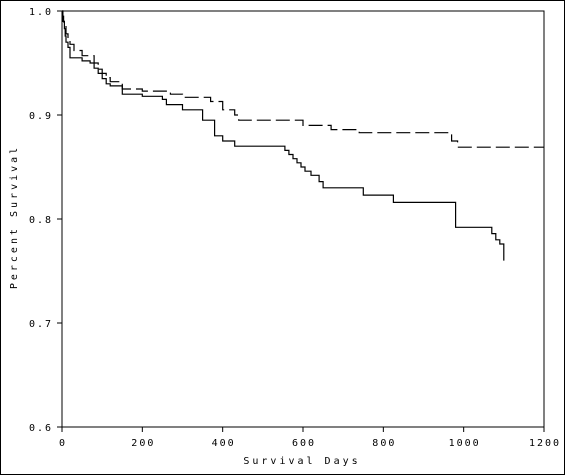 The image size is (565, 475). What do you see at coordinates (304, 443) in the screenshot?
I see `x-tick-label: 600` at bounding box center [304, 443].